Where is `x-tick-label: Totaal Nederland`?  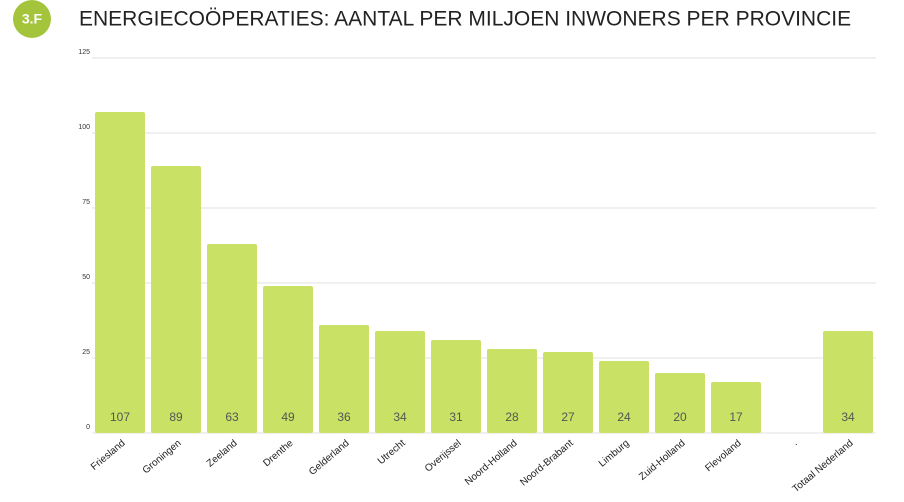
x-tick-label: Totaal Nederland is located at coordinates (823, 466).